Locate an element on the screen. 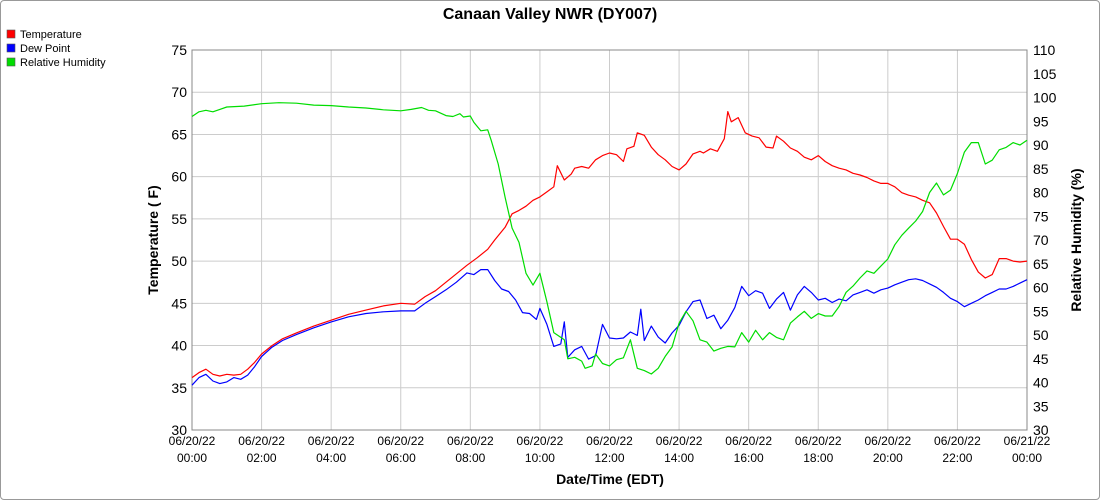  x-tick-time: 10:00 is located at coordinates (540, 458).